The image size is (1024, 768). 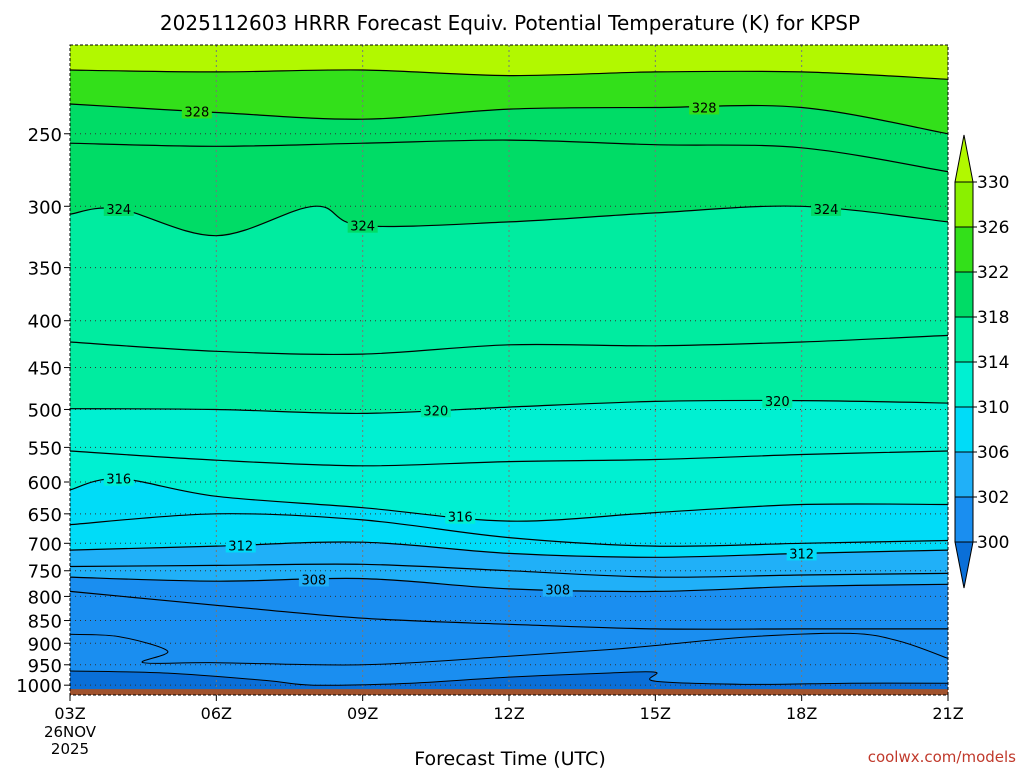 I want to click on colorbar-label: 314, so click(x=993, y=363).